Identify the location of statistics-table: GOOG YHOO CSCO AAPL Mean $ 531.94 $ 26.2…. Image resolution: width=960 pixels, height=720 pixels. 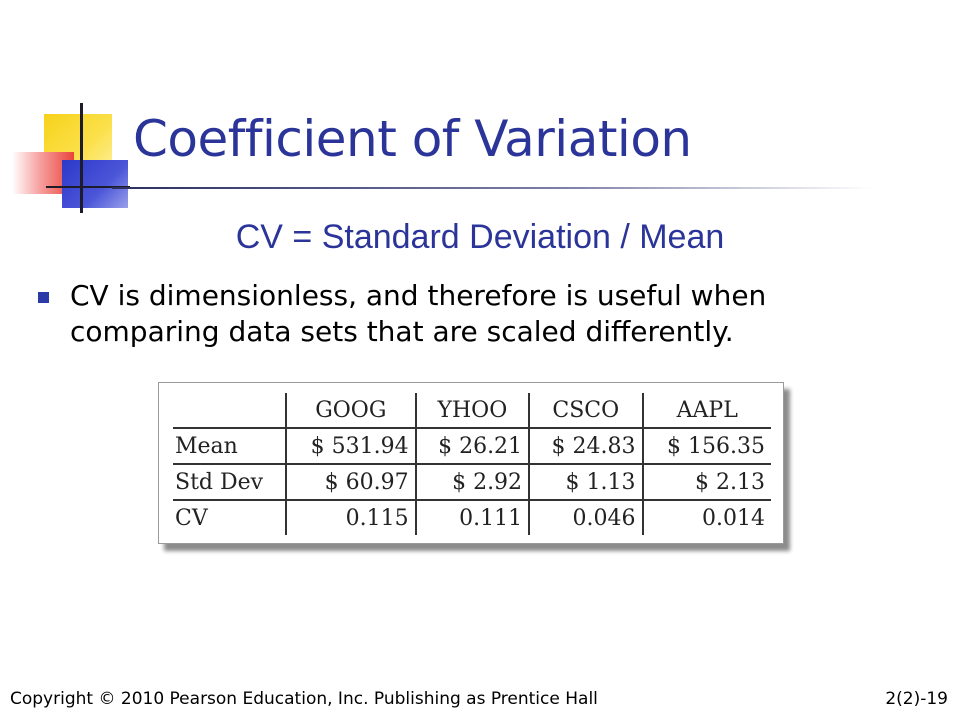
(472, 464).